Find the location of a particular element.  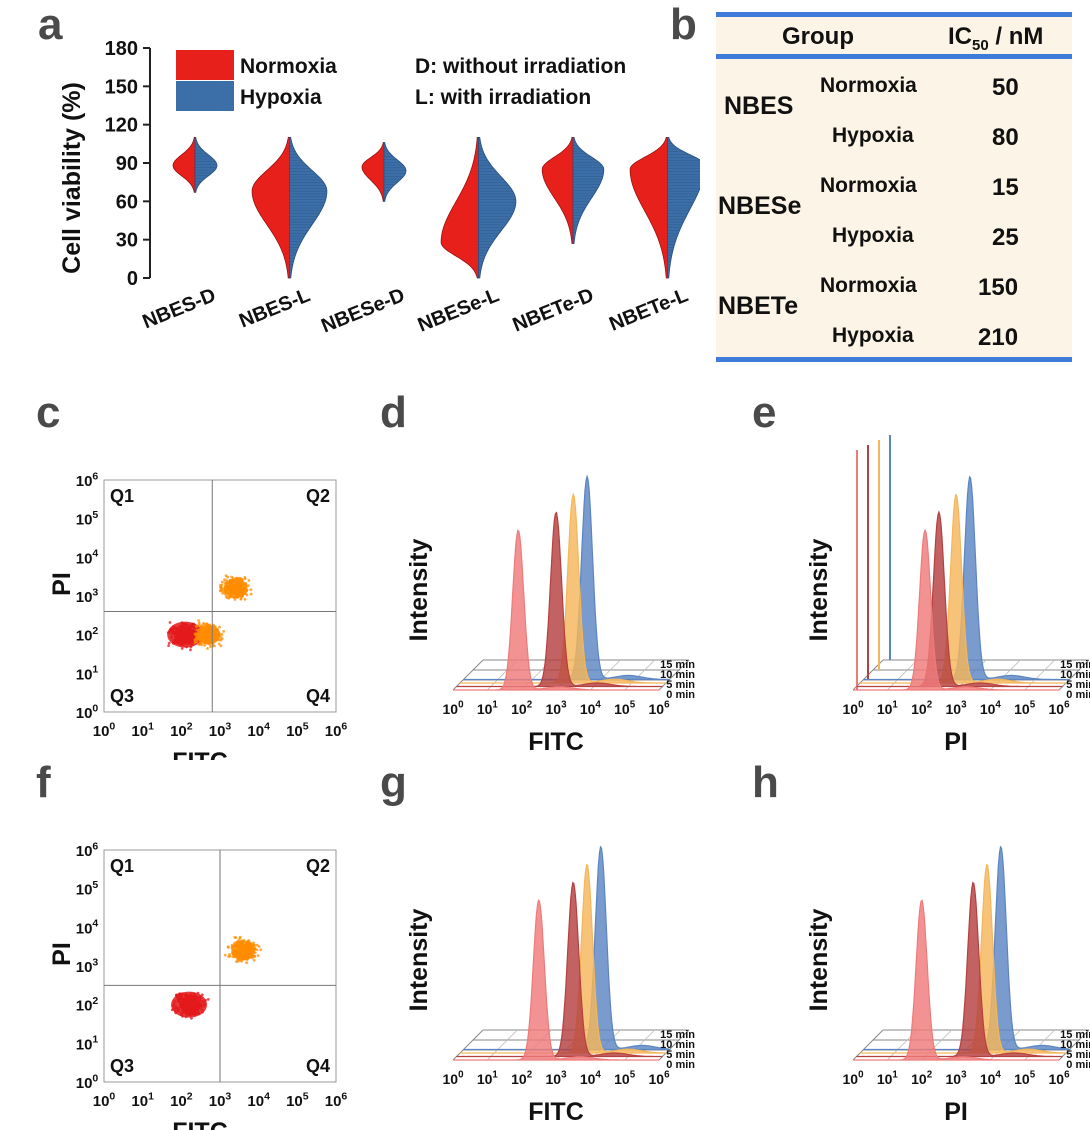

x-tick-label: NBES-L is located at coordinates (274, 308).